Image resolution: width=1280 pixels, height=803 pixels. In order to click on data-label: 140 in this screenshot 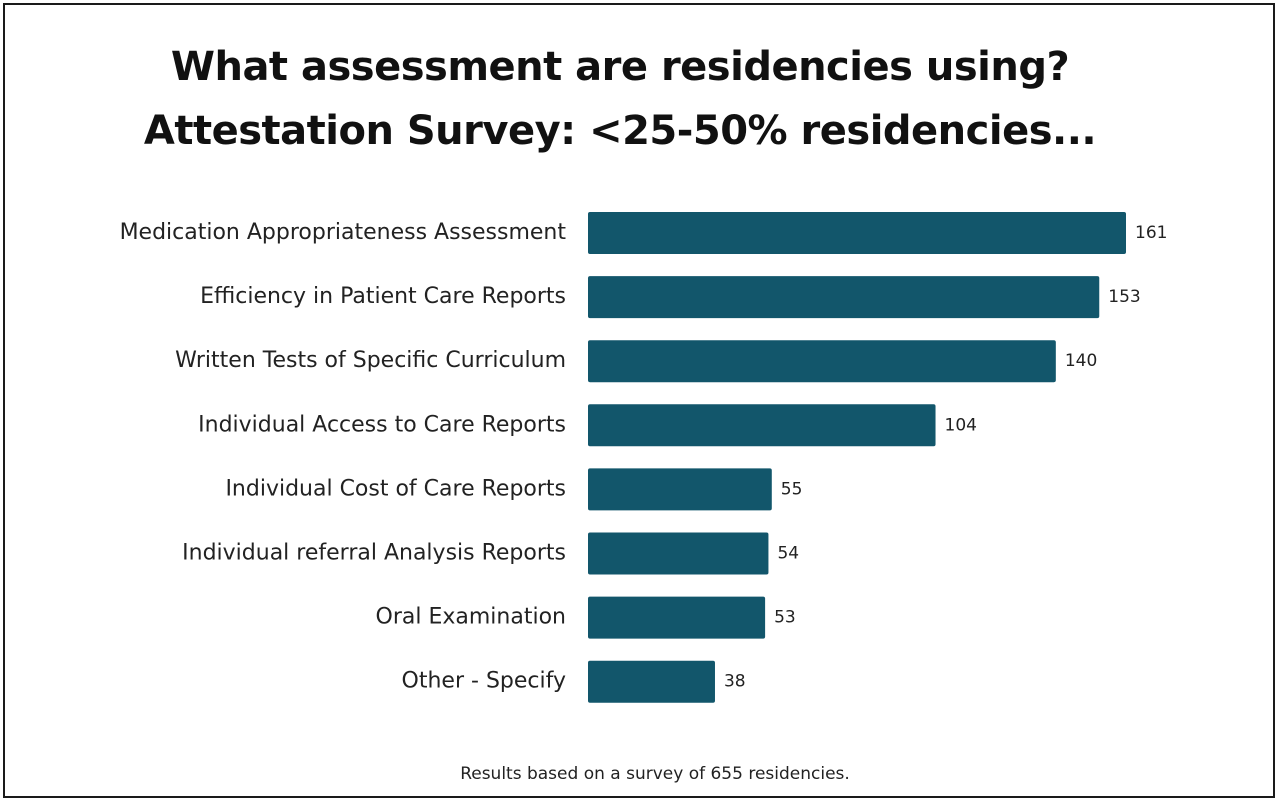, I will do `click(1081, 361)`.